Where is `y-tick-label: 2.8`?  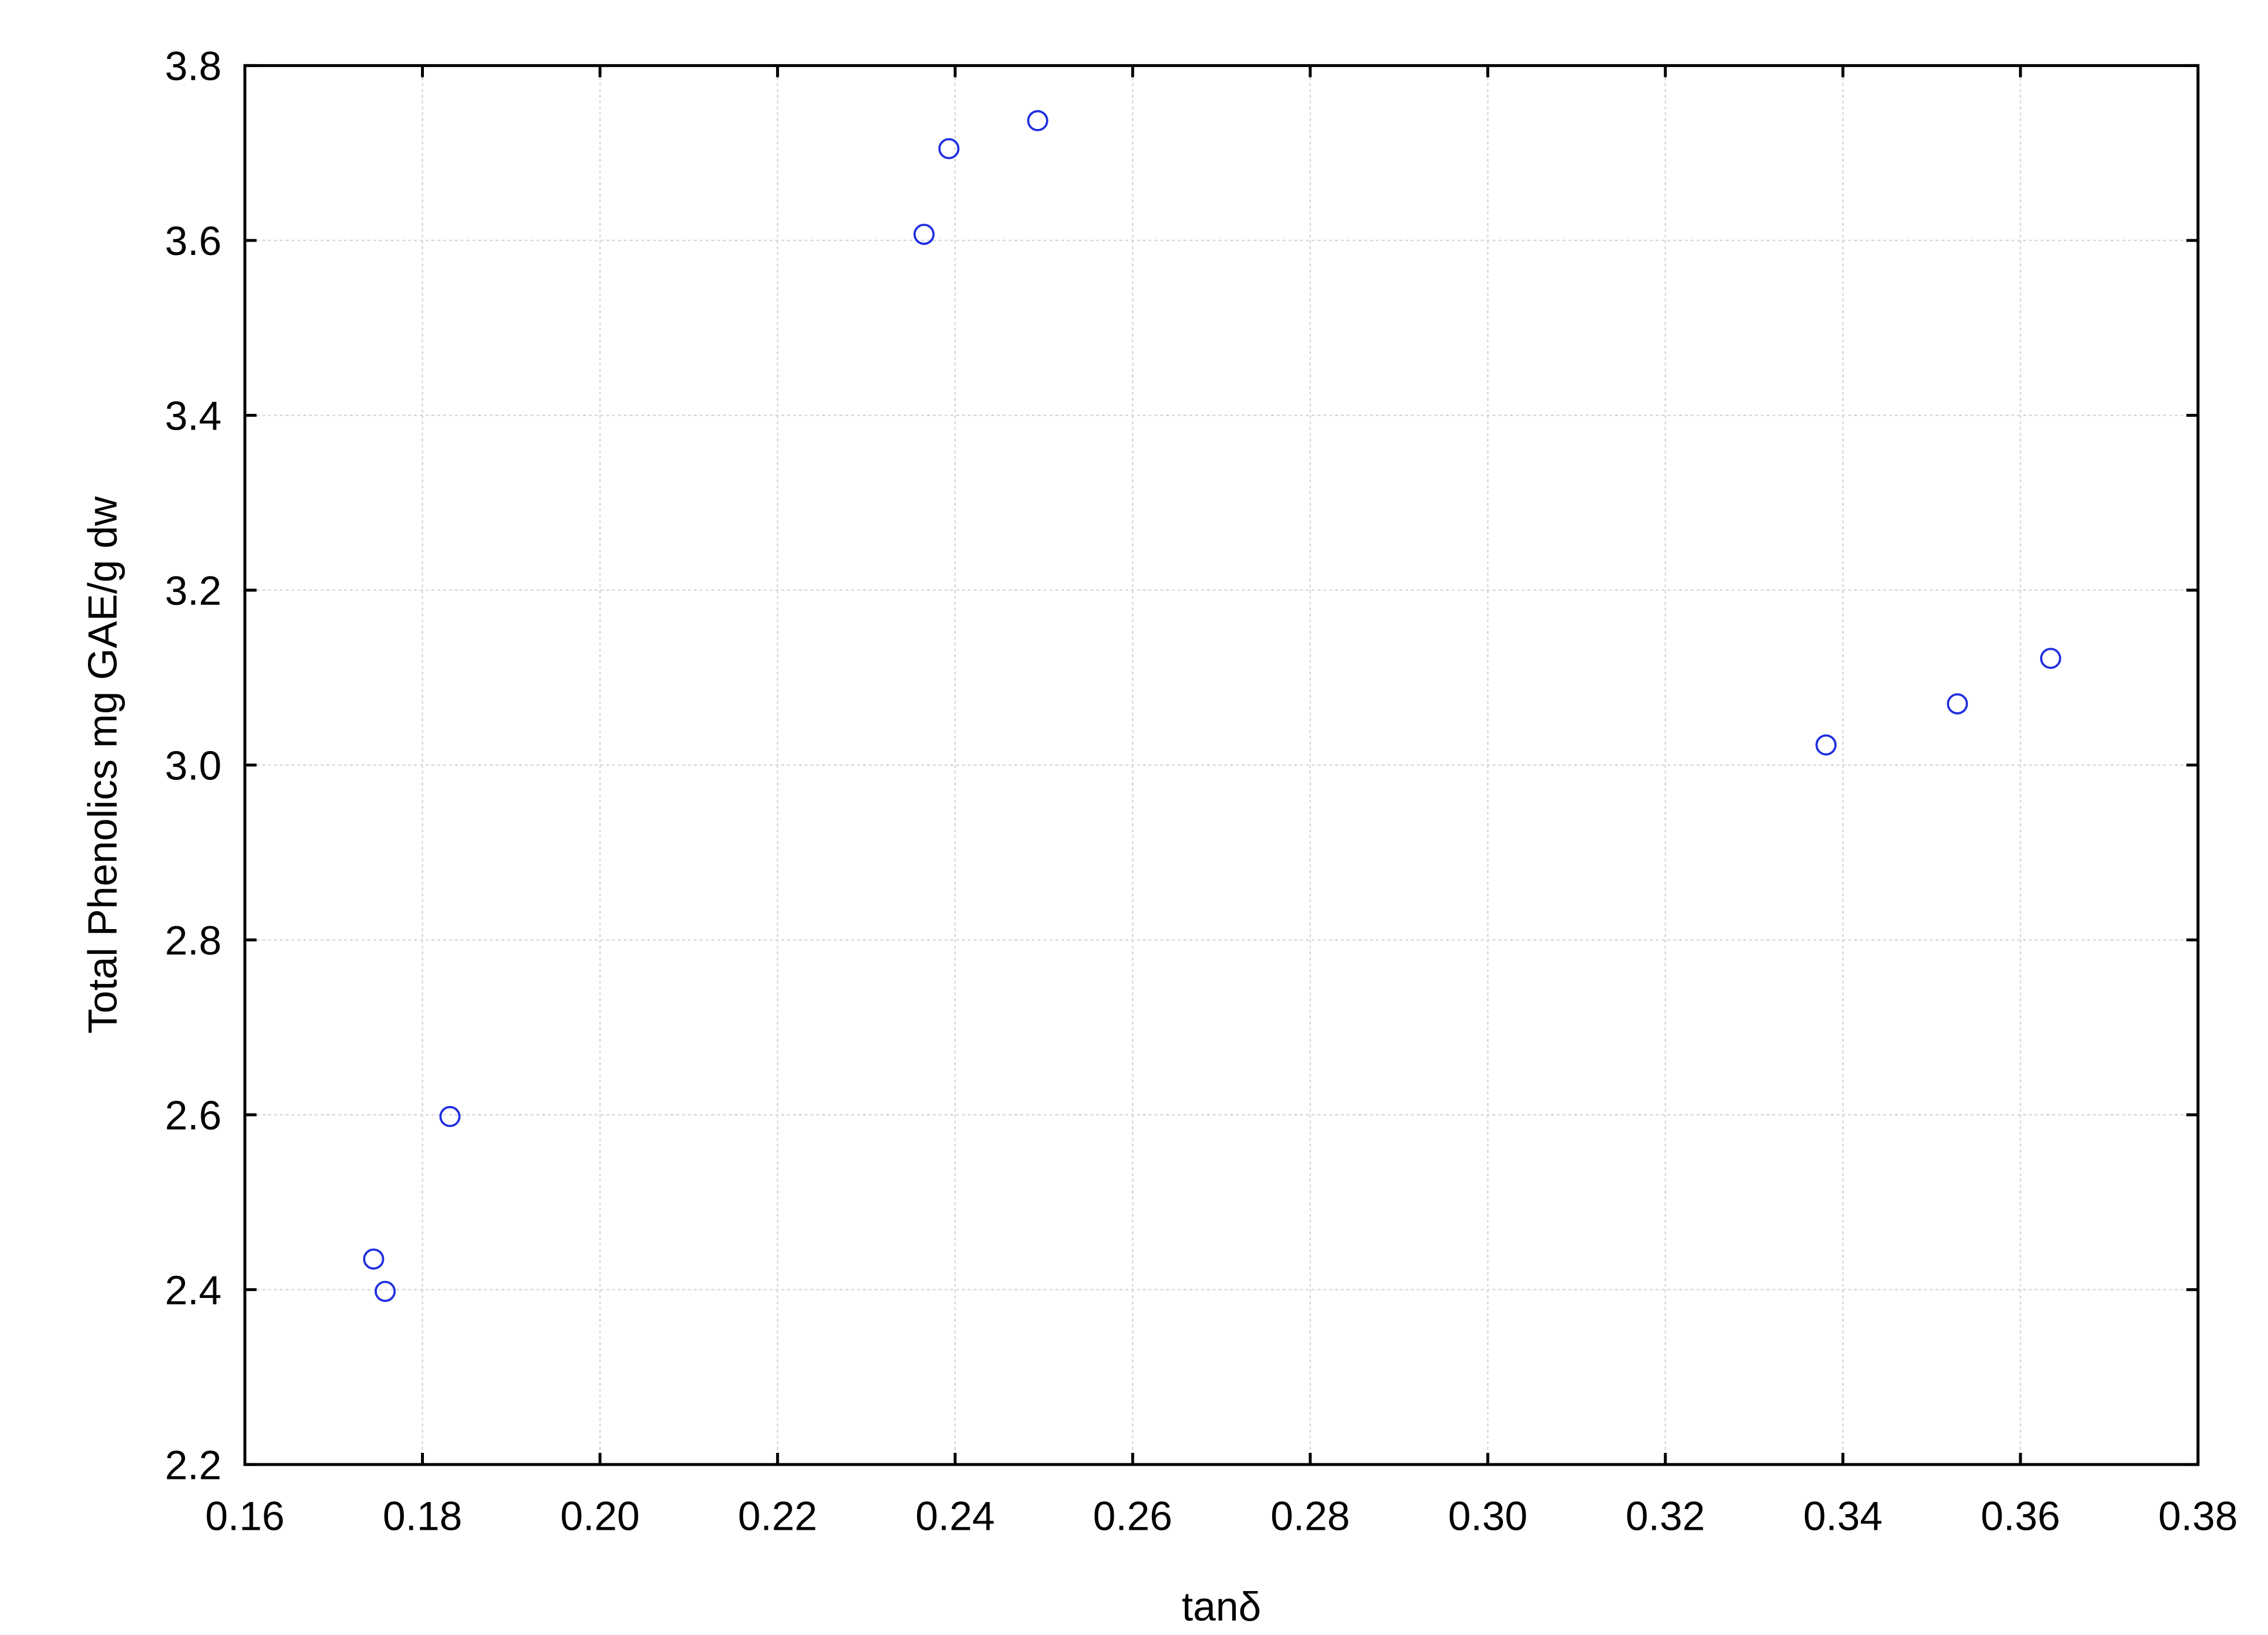 y-tick-label: 2.8 is located at coordinates (193, 940).